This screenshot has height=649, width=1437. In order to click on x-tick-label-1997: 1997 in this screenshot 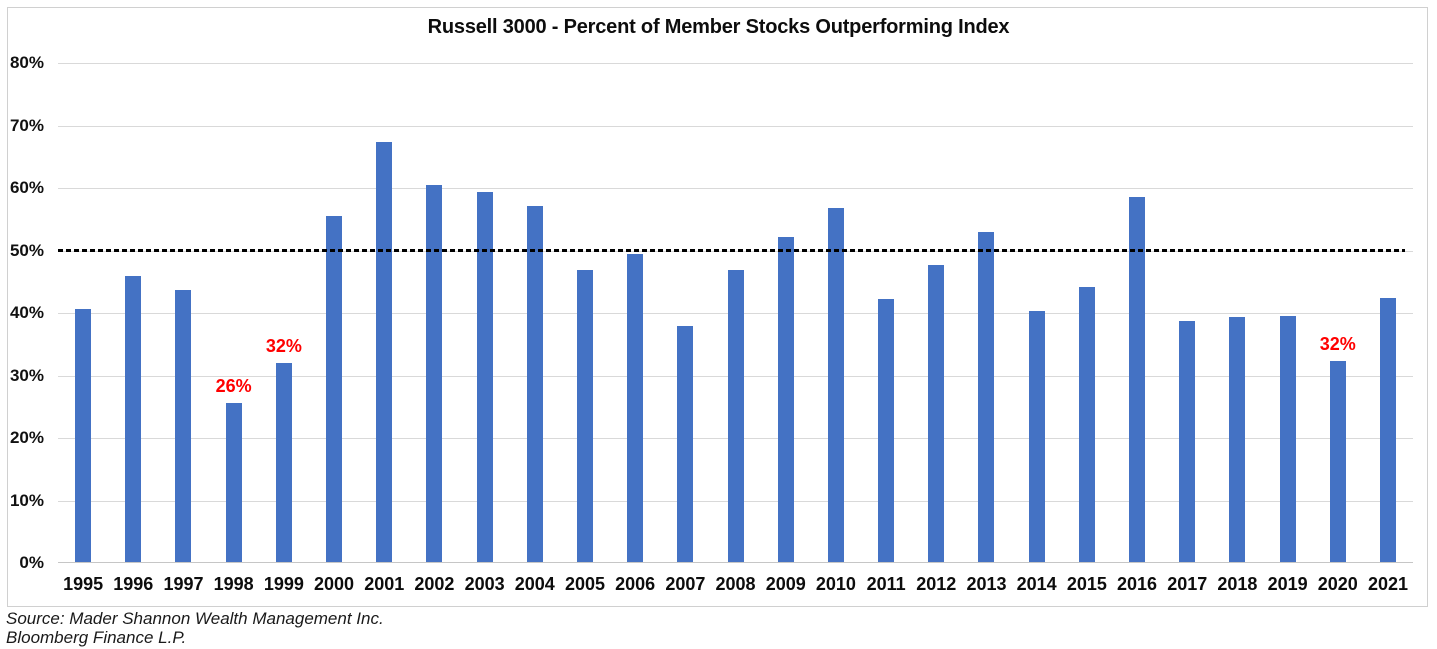, I will do `click(183, 584)`.